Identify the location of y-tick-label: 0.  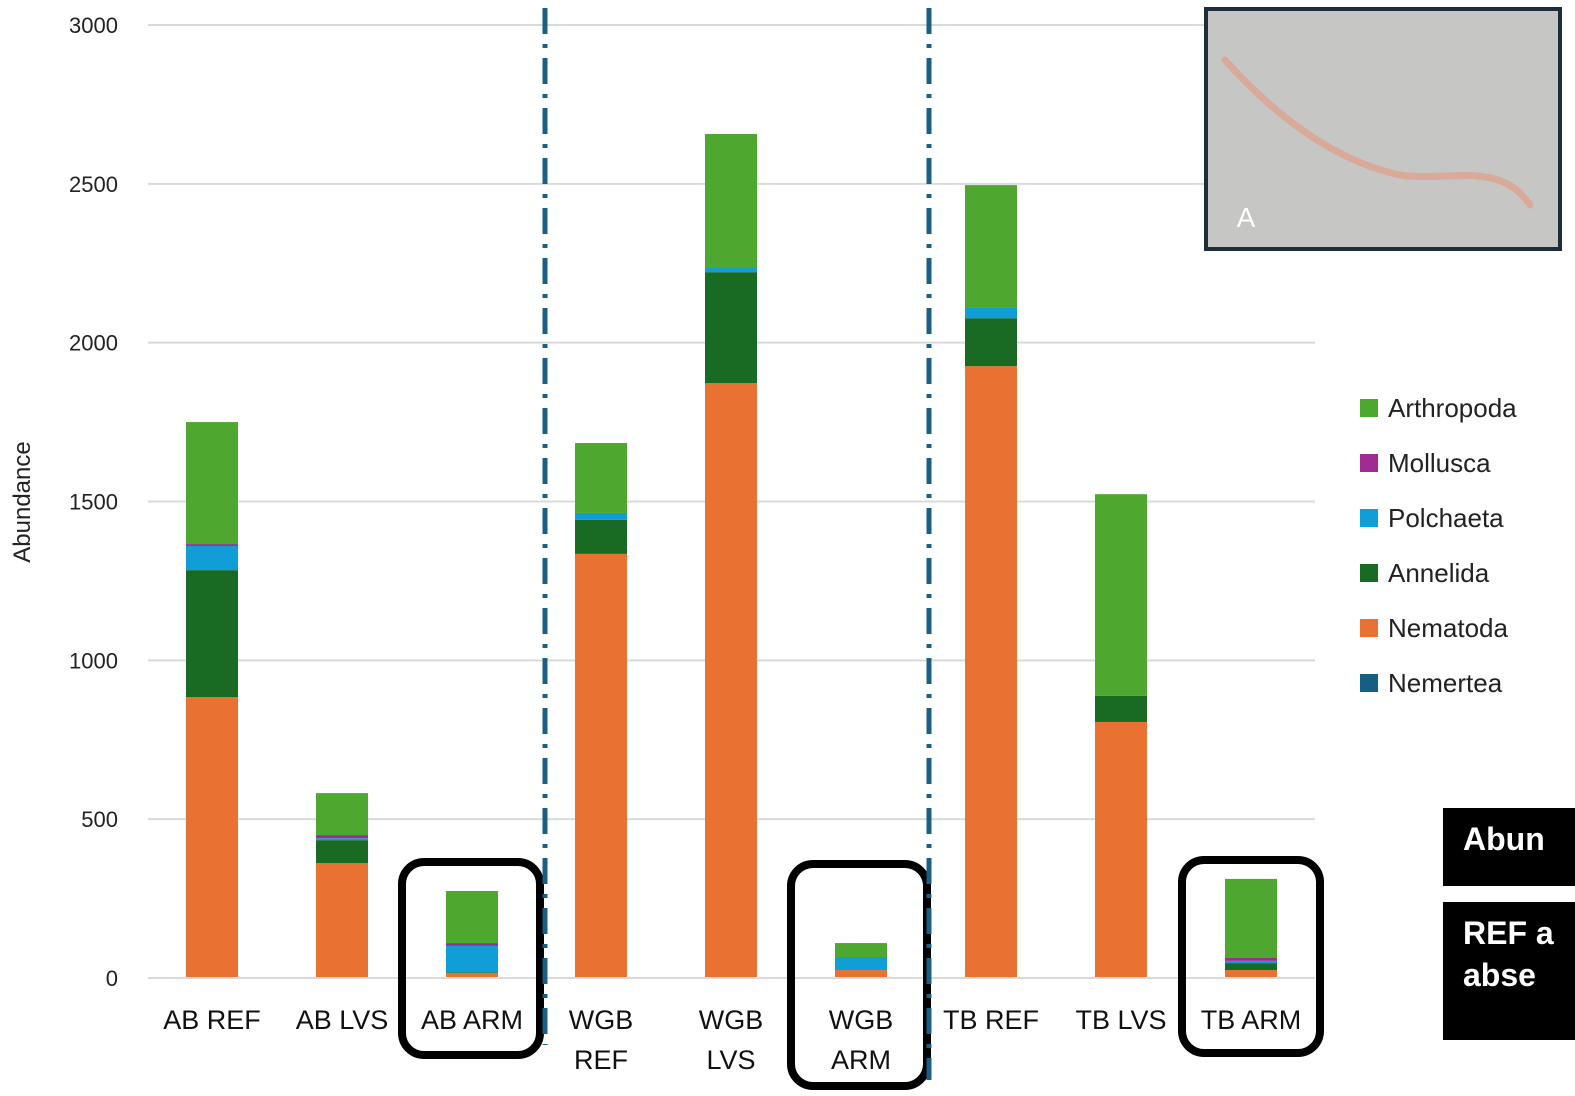
(112, 978).